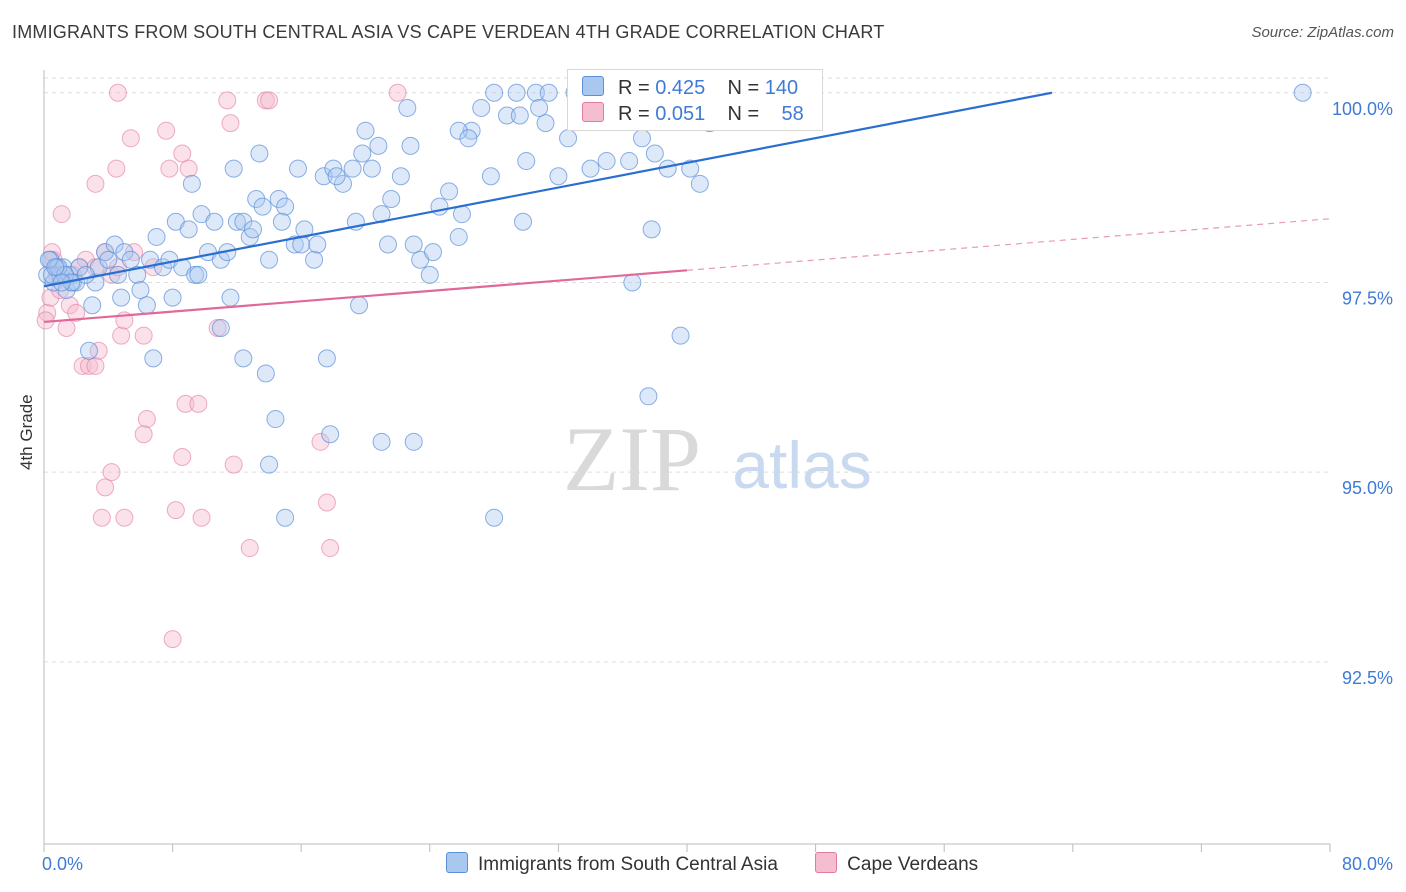  What do you see at coordinates (62, 864) in the screenshot?
I see `x-tick-label: 0.0%` at bounding box center [62, 864].